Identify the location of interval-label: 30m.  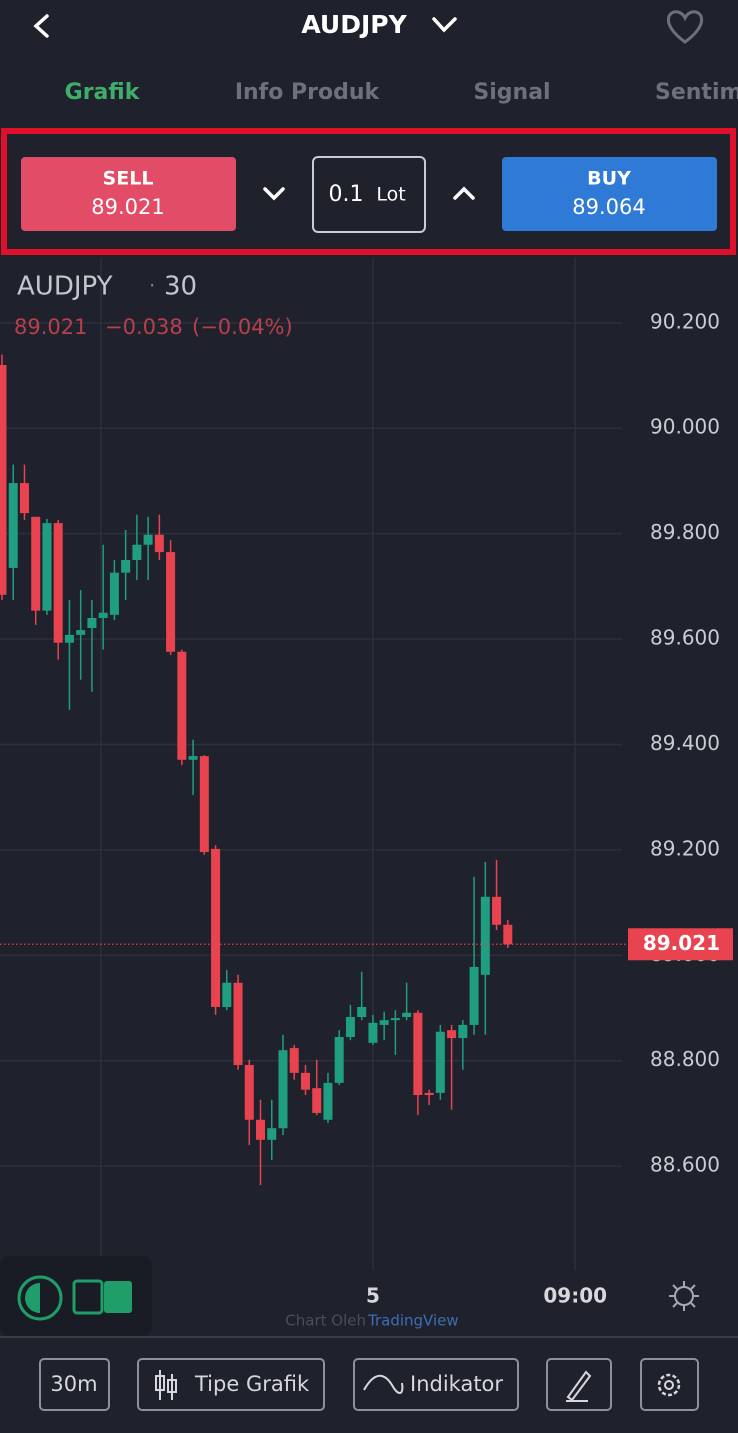
(73, 1384).